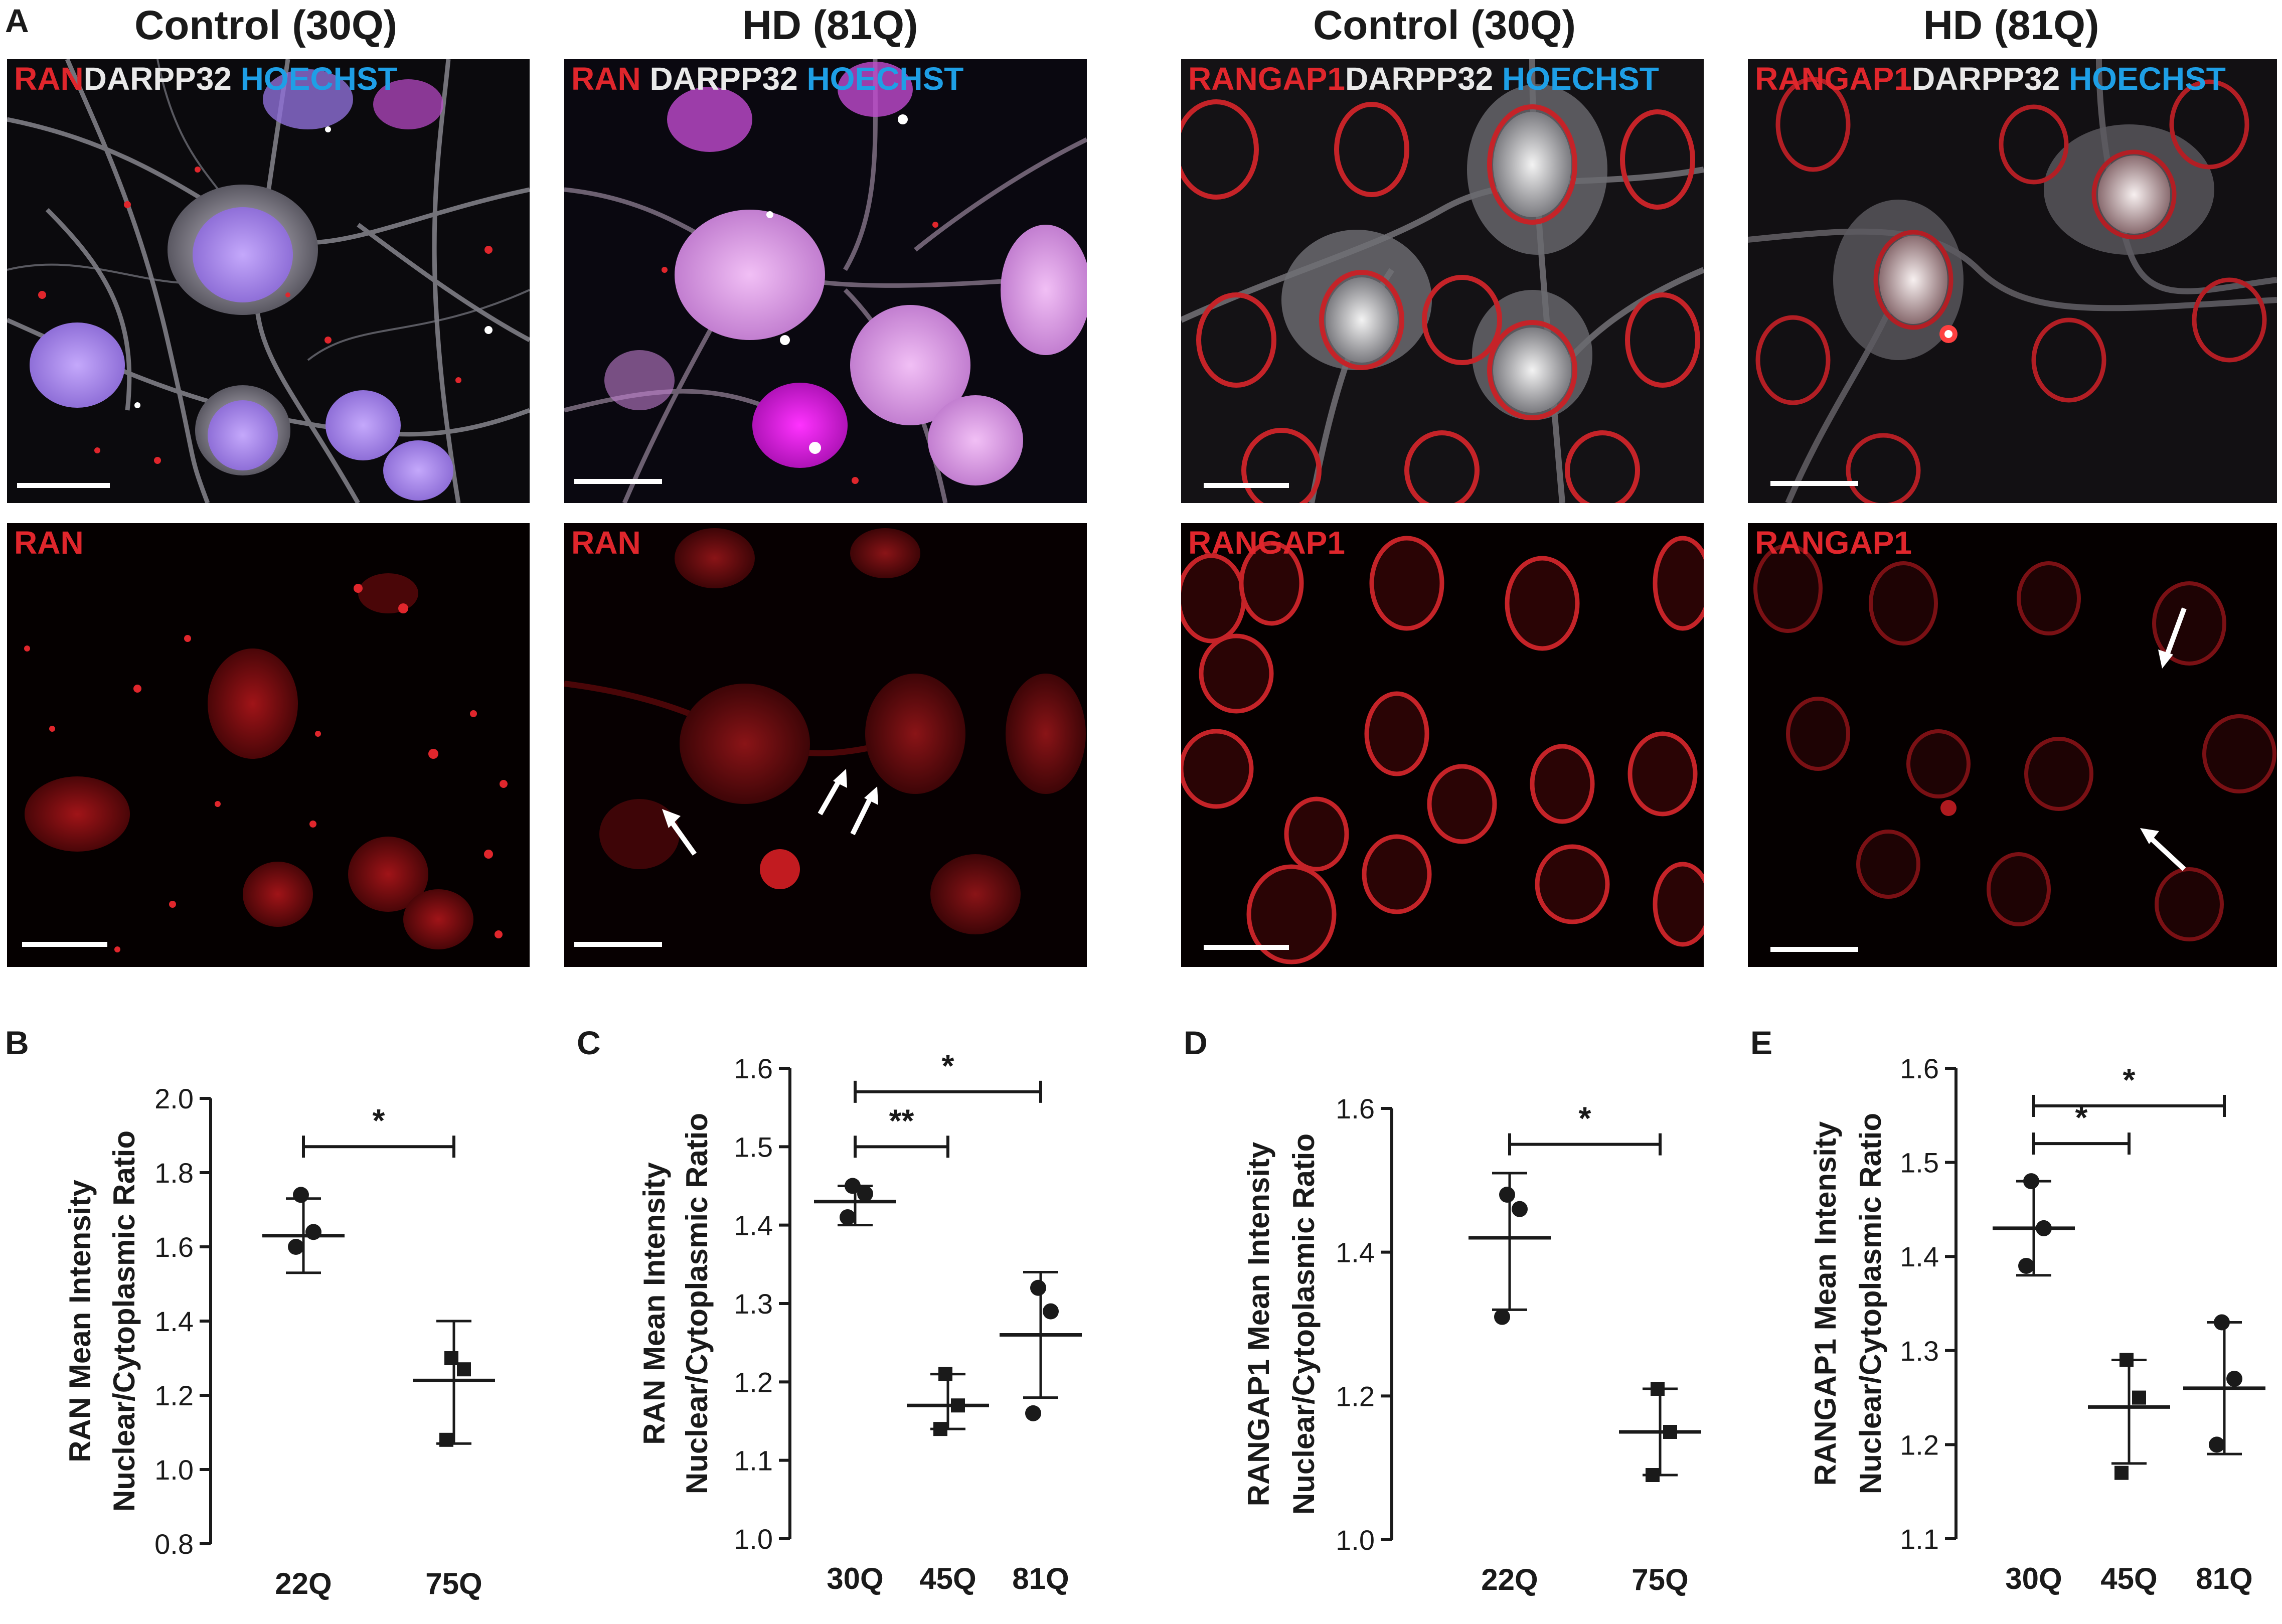  I want to click on channel-label-merge-4: RANGAP1DARPP32 HOECHST, so click(1990, 79).